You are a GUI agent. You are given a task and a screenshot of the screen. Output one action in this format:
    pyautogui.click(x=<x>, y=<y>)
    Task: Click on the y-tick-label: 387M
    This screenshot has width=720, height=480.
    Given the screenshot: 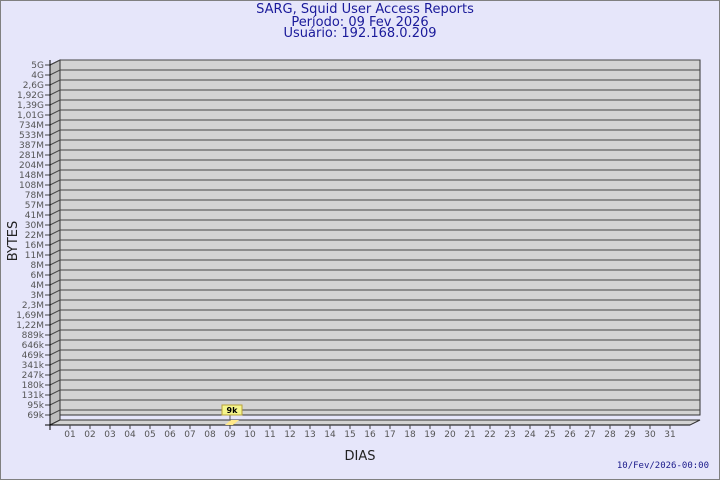 What is the action you would take?
    pyautogui.click(x=31, y=146)
    